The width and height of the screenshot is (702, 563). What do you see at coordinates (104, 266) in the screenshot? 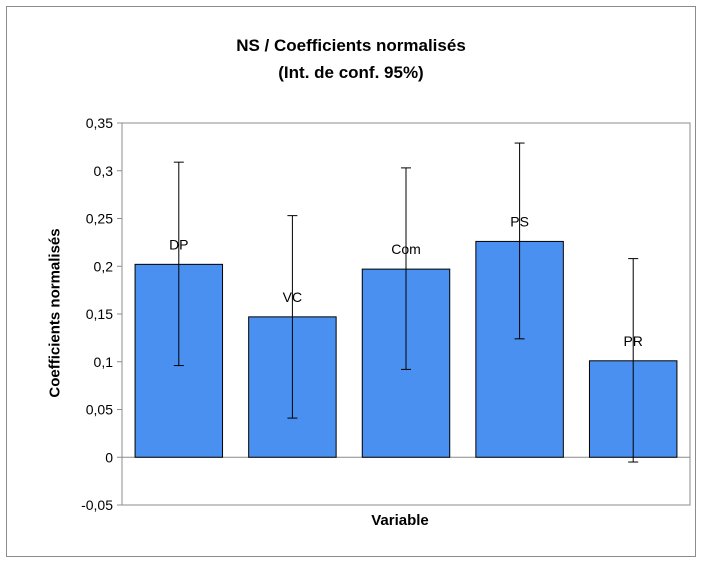
I see `y-tick-label: 0,2` at bounding box center [104, 266].